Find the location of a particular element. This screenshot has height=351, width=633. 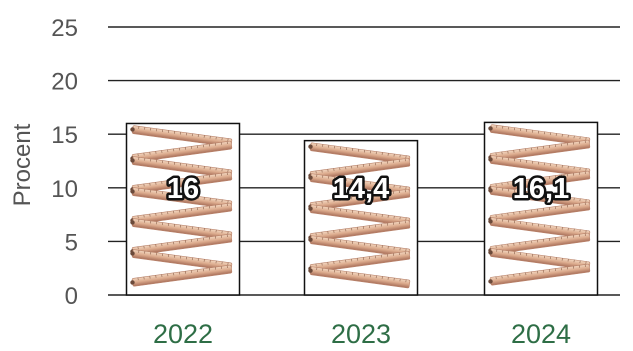

x-axis-labels: 2022 2023 2024 is located at coordinates (362, 334).